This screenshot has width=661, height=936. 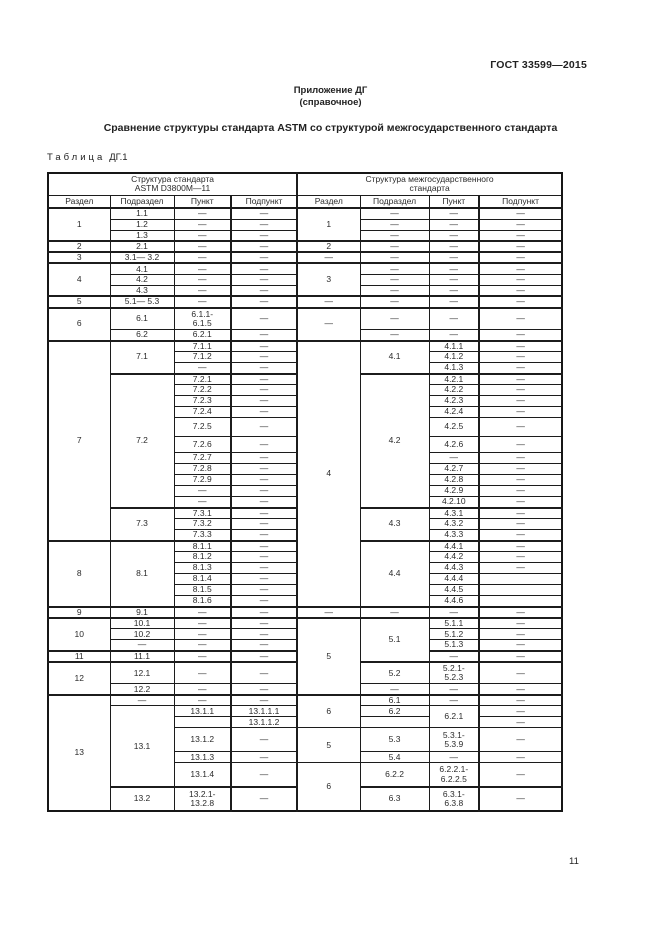 I want to click on table-row: 13.1.2—5 5.3 5.3.1- 5.3.9—, so click(x=305, y=745).